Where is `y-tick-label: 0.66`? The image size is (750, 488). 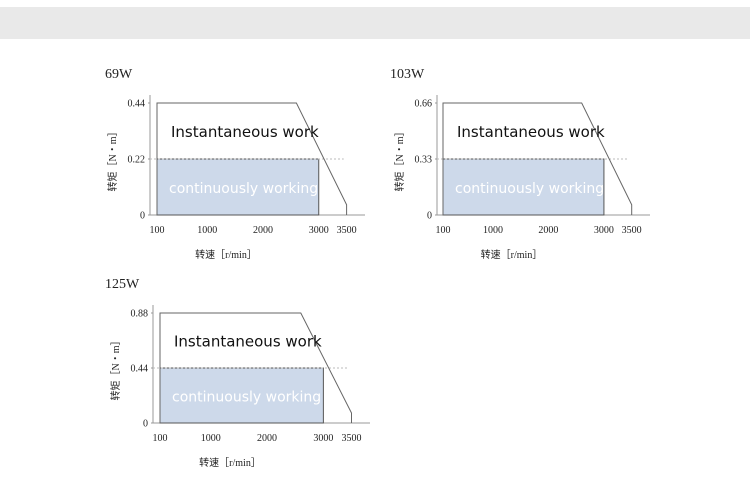
y-tick-label: 0.66 is located at coordinates (424, 104).